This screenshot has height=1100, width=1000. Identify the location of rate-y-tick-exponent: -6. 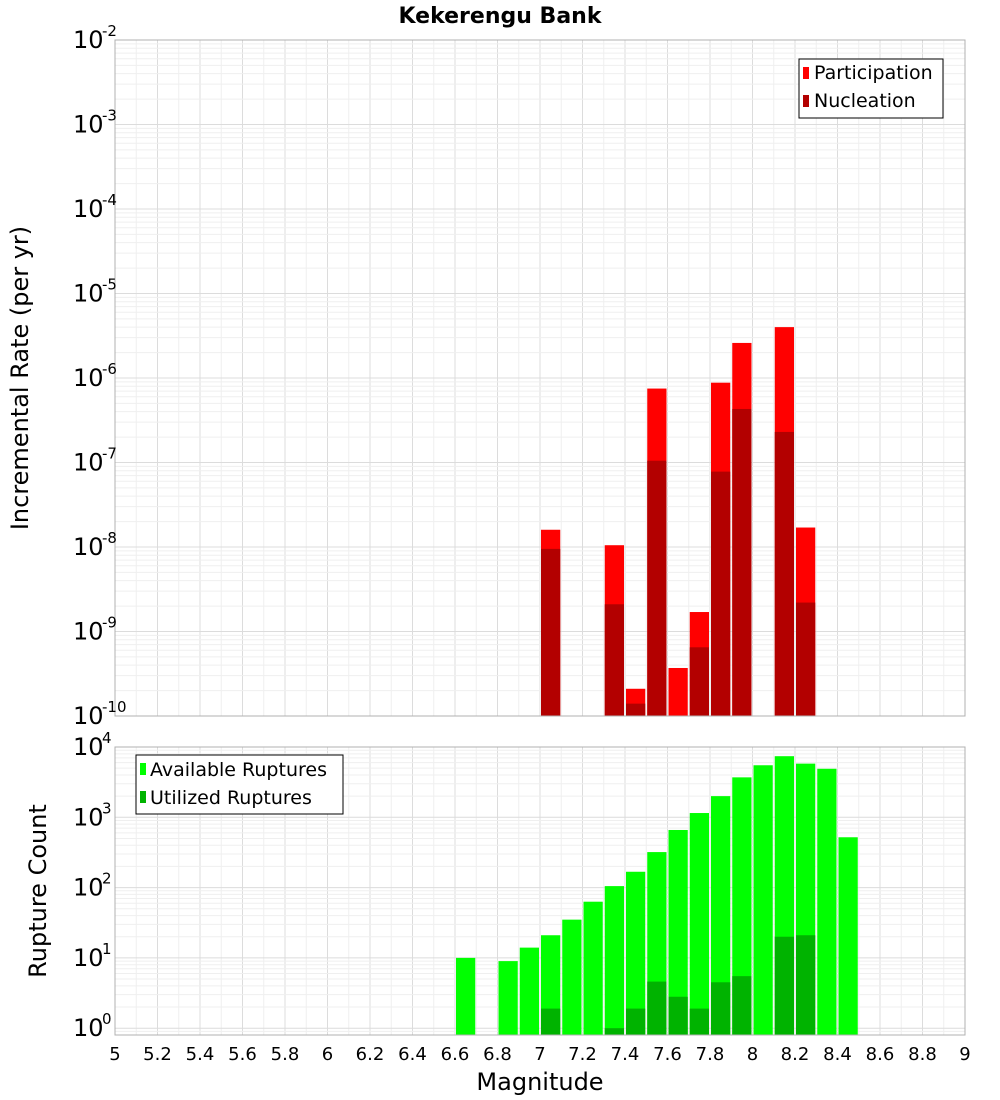
(109, 369).